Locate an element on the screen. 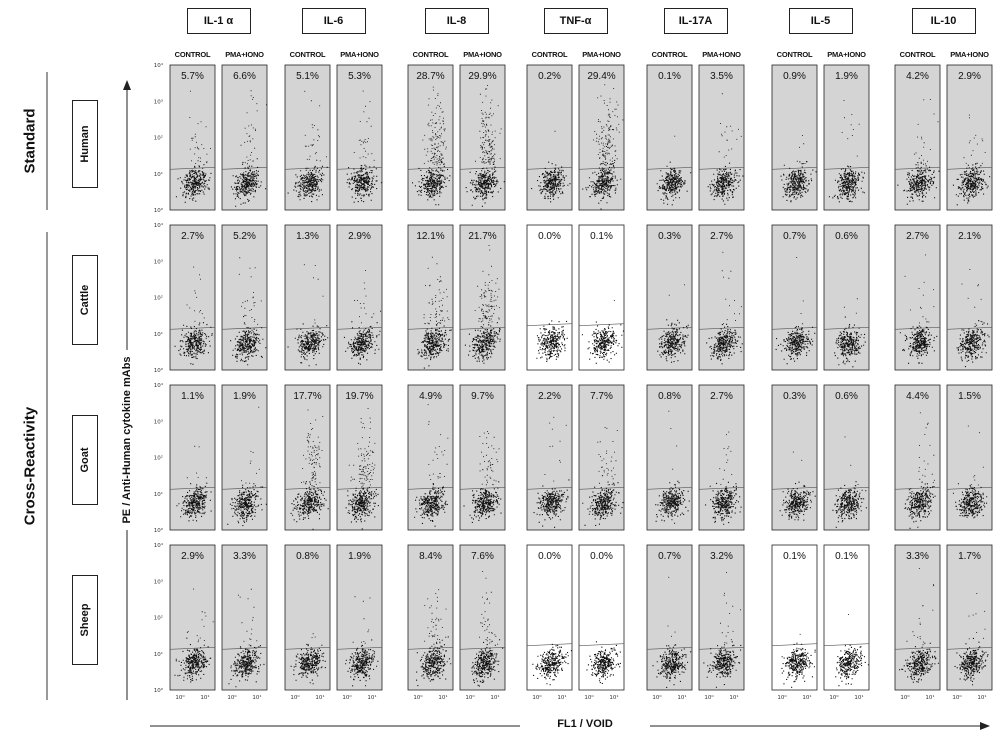 Image resolution: width=999 pixels, height=735 pixels. cytokine-header-5: IL-5 is located at coordinates (821, 21).